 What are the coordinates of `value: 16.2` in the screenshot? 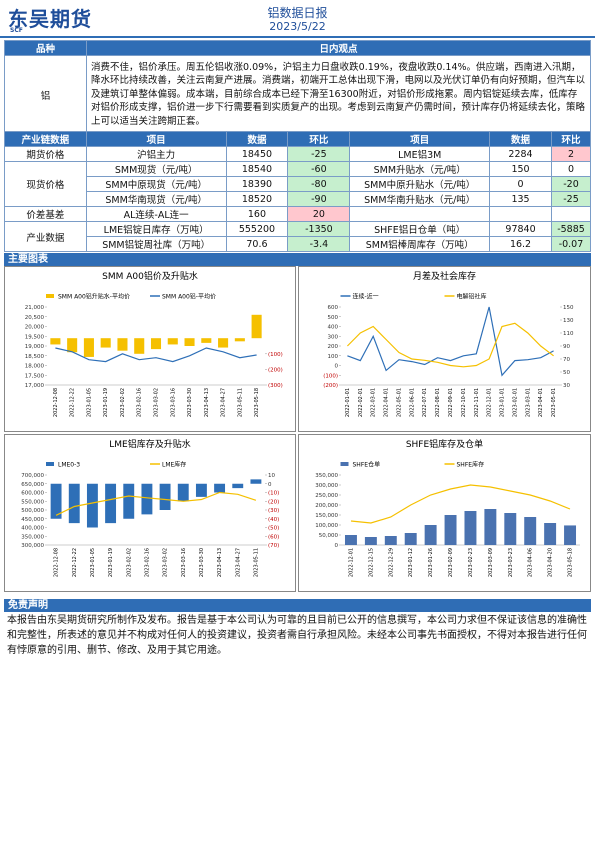 It's located at (520, 244).